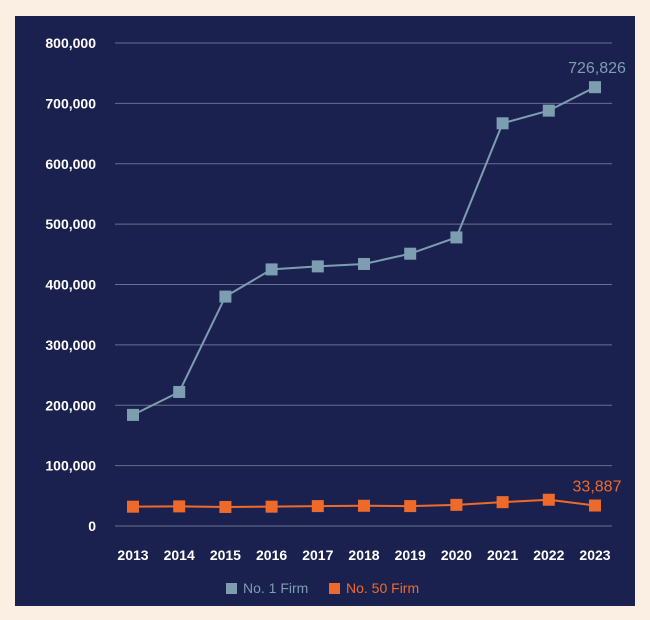 This screenshot has height=620, width=650. Describe the element at coordinates (382, 588) in the screenshot. I see `legend-label: No. 50 Firm` at that location.